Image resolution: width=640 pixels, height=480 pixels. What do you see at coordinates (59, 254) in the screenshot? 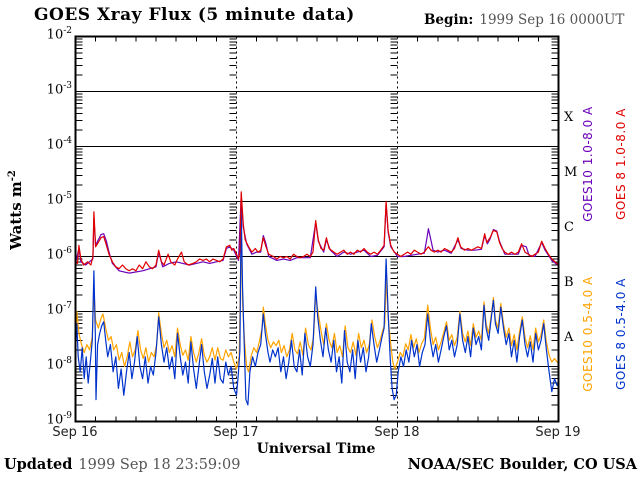
I see `y-tick-label: 10⁻⁶` at bounding box center [59, 254].